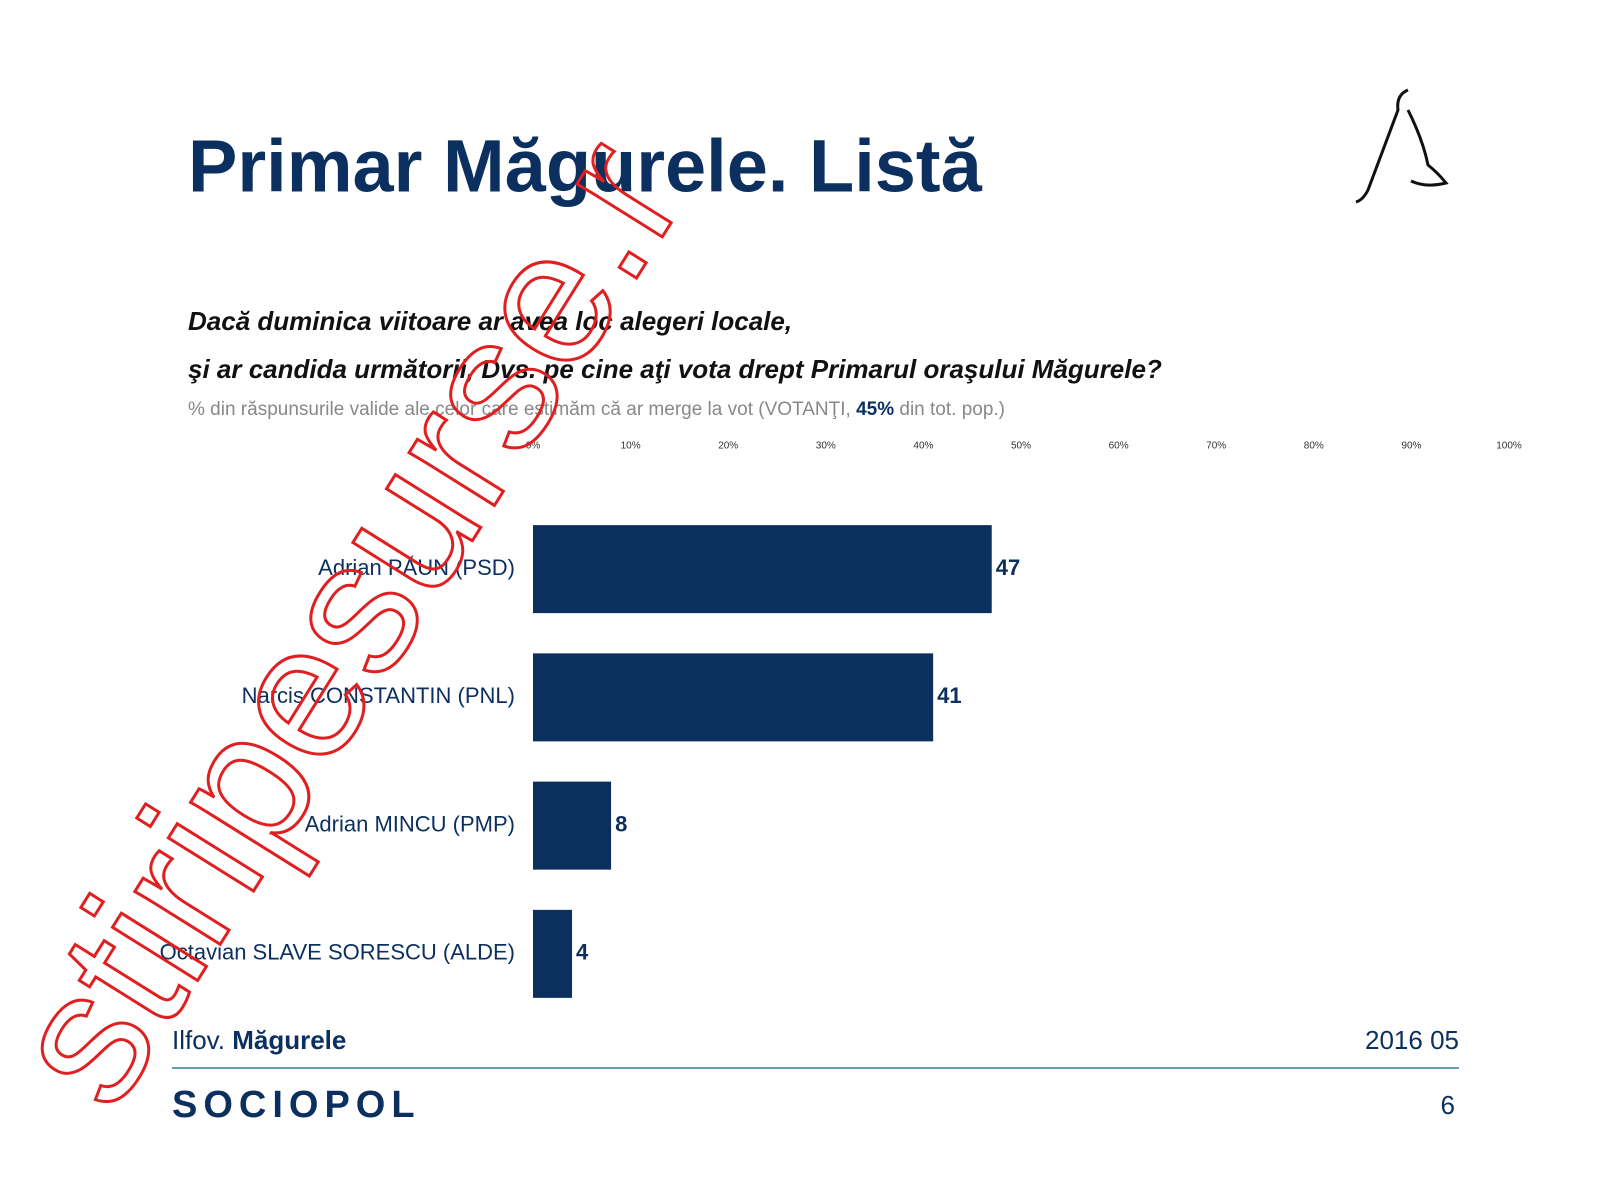 The width and height of the screenshot is (1600, 1200). What do you see at coordinates (198, 1040) in the screenshot?
I see `footer-region-text: Ilfov.` at bounding box center [198, 1040].